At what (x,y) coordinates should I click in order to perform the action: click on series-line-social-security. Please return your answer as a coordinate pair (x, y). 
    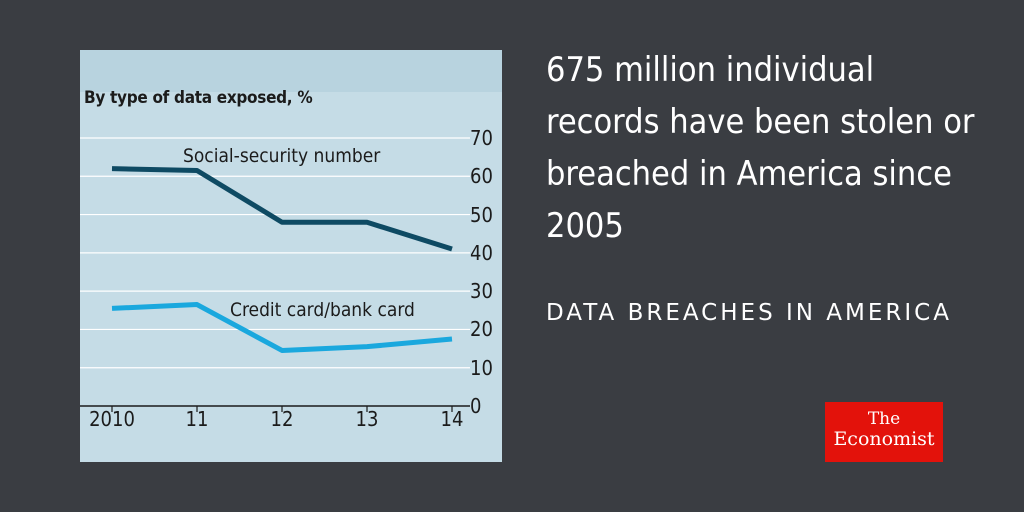
    Looking at the image, I should click on (282, 209).